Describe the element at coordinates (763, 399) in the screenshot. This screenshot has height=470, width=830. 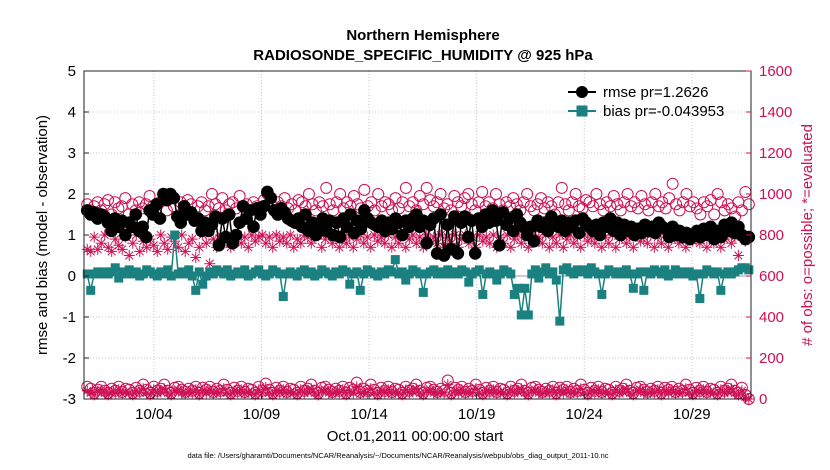
I see `right-tick-label: 0` at that location.